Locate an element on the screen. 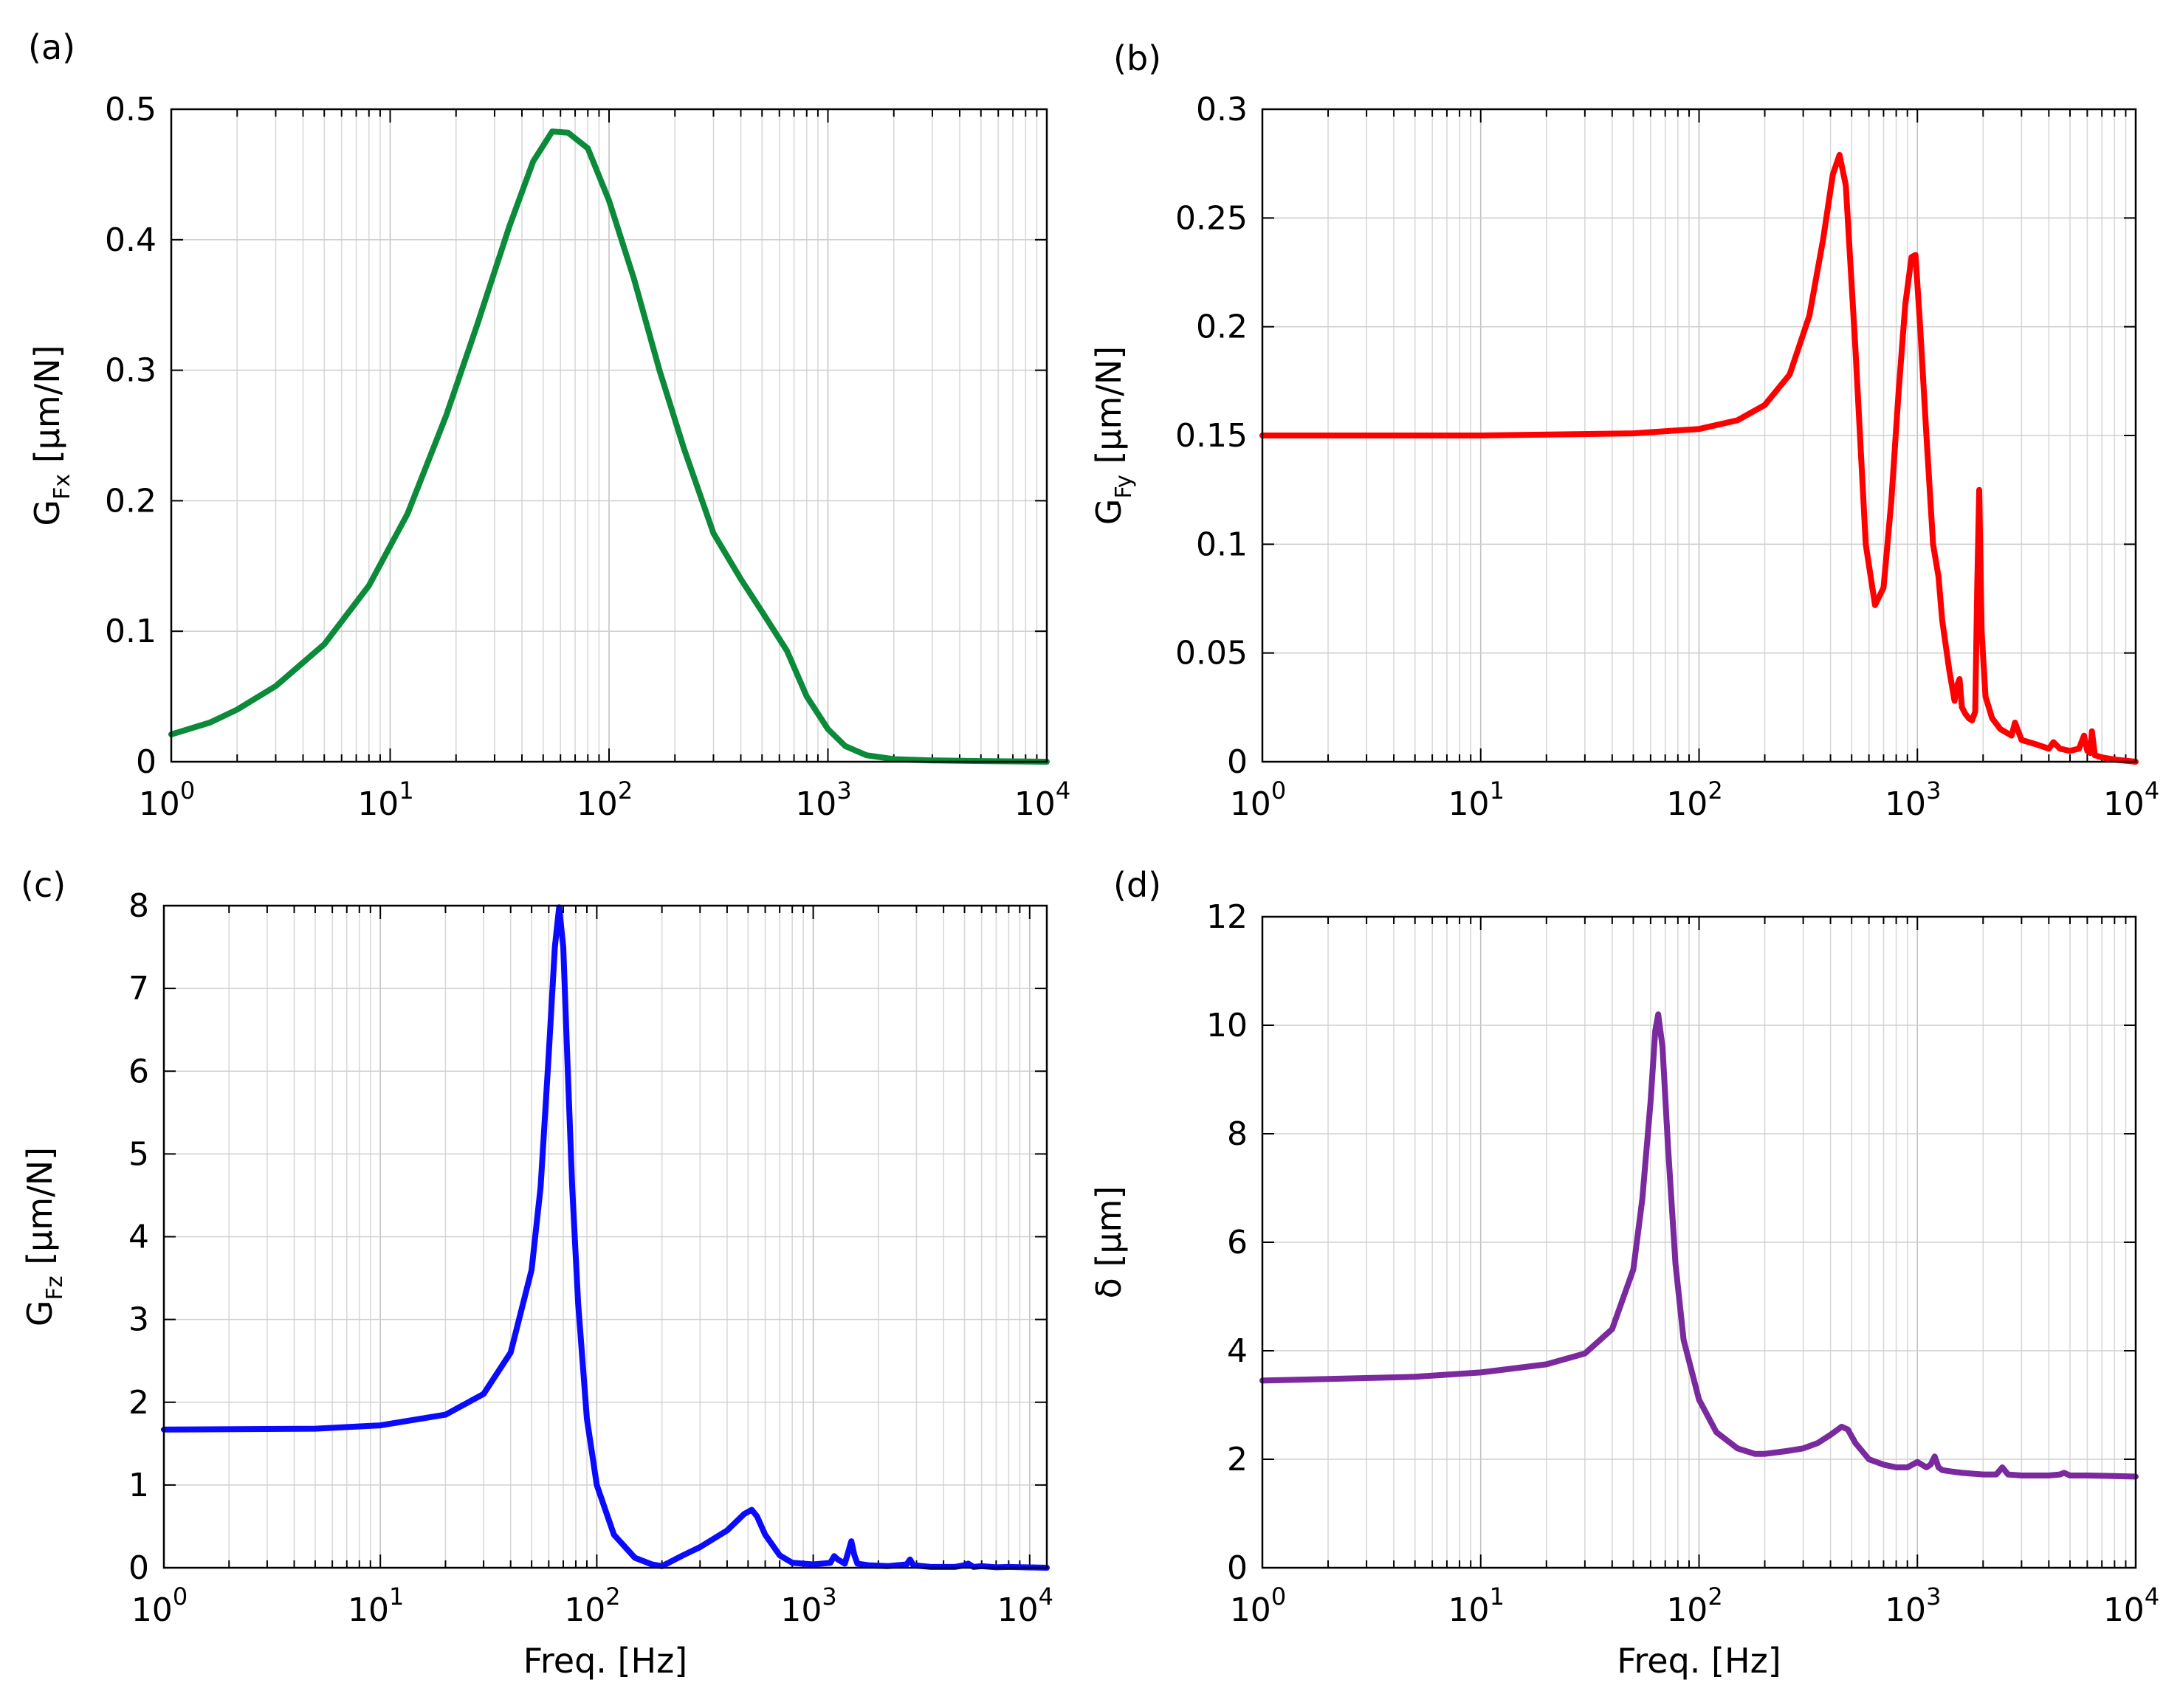 The height and width of the screenshot is (1708, 2180). y-axis-label-sub: Fx is located at coordinates (62, 487).